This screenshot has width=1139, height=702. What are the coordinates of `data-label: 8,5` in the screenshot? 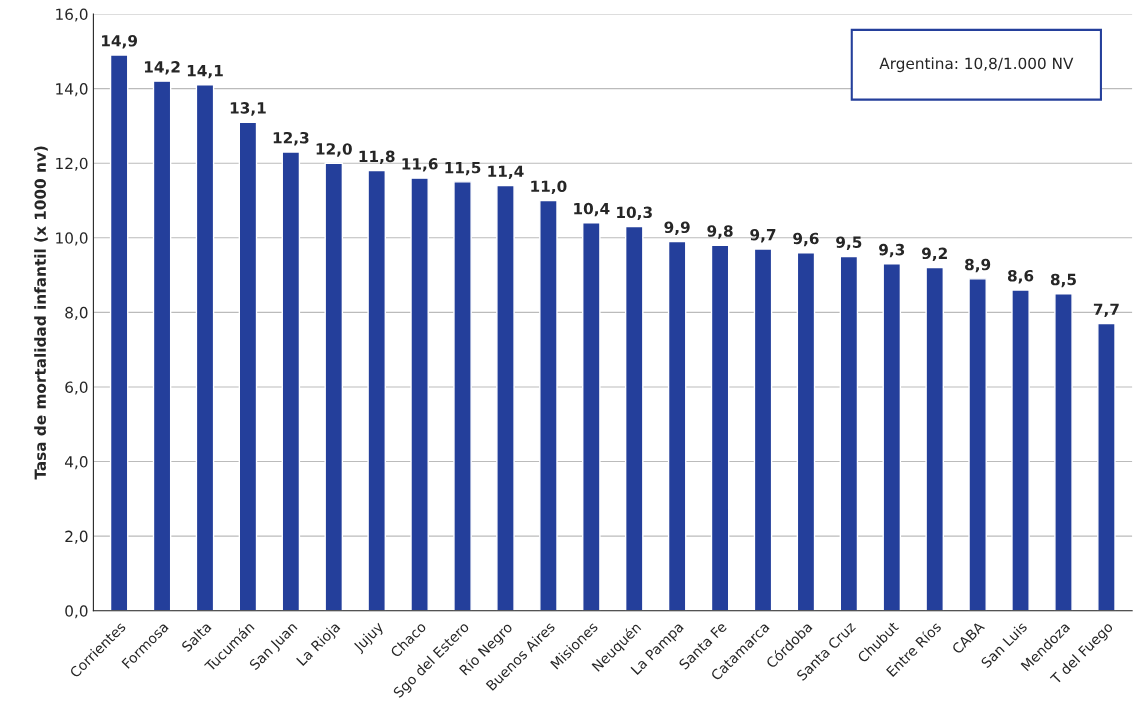 It's located at (1063, 280).